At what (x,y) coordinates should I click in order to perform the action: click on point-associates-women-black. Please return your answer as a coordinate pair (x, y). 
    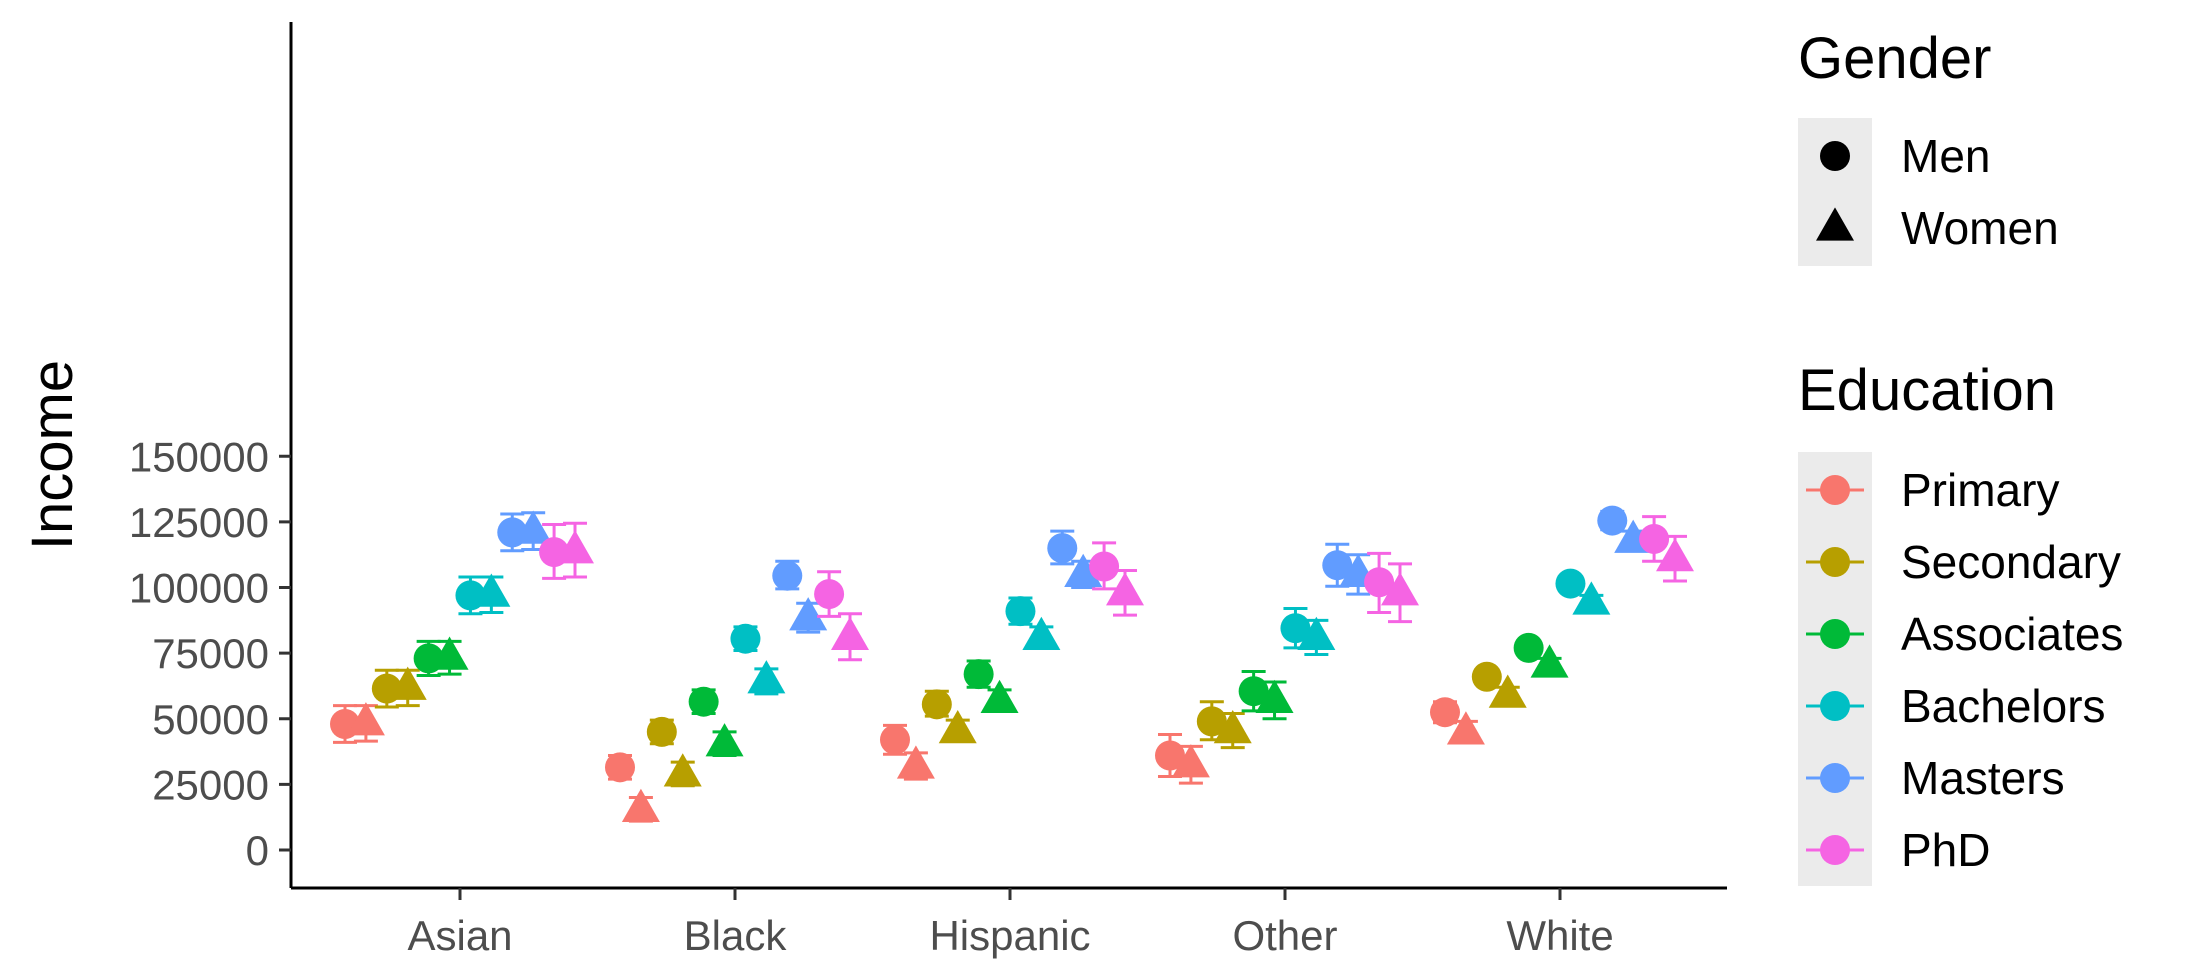
    Looking at the image, I should click on (724, 740).